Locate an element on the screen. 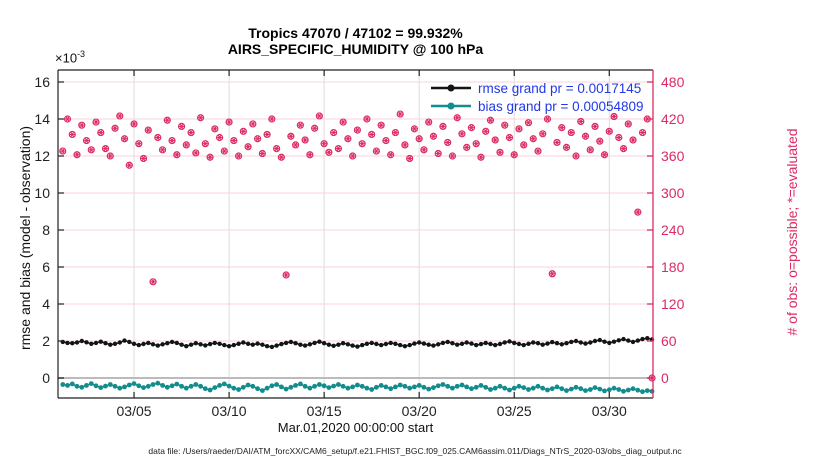 Image resolution: width=830 pixels, height=470 pixels. y-left-tick-label: 6 is located at coordinates (46, 267).